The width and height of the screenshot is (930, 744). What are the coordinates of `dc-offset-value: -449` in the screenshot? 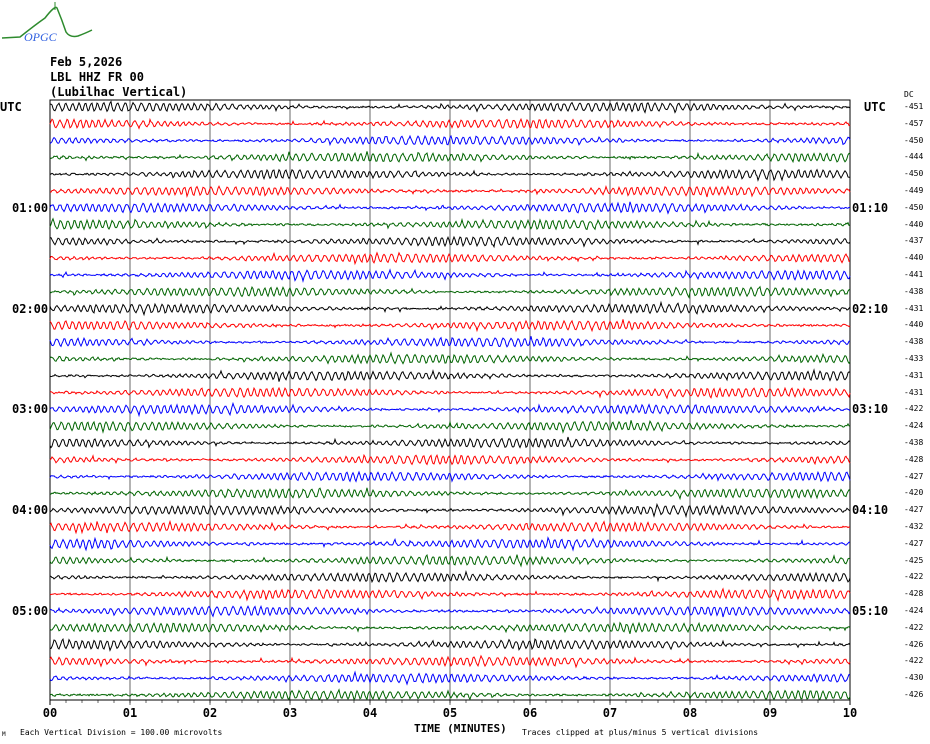 It's located at (914, 190).